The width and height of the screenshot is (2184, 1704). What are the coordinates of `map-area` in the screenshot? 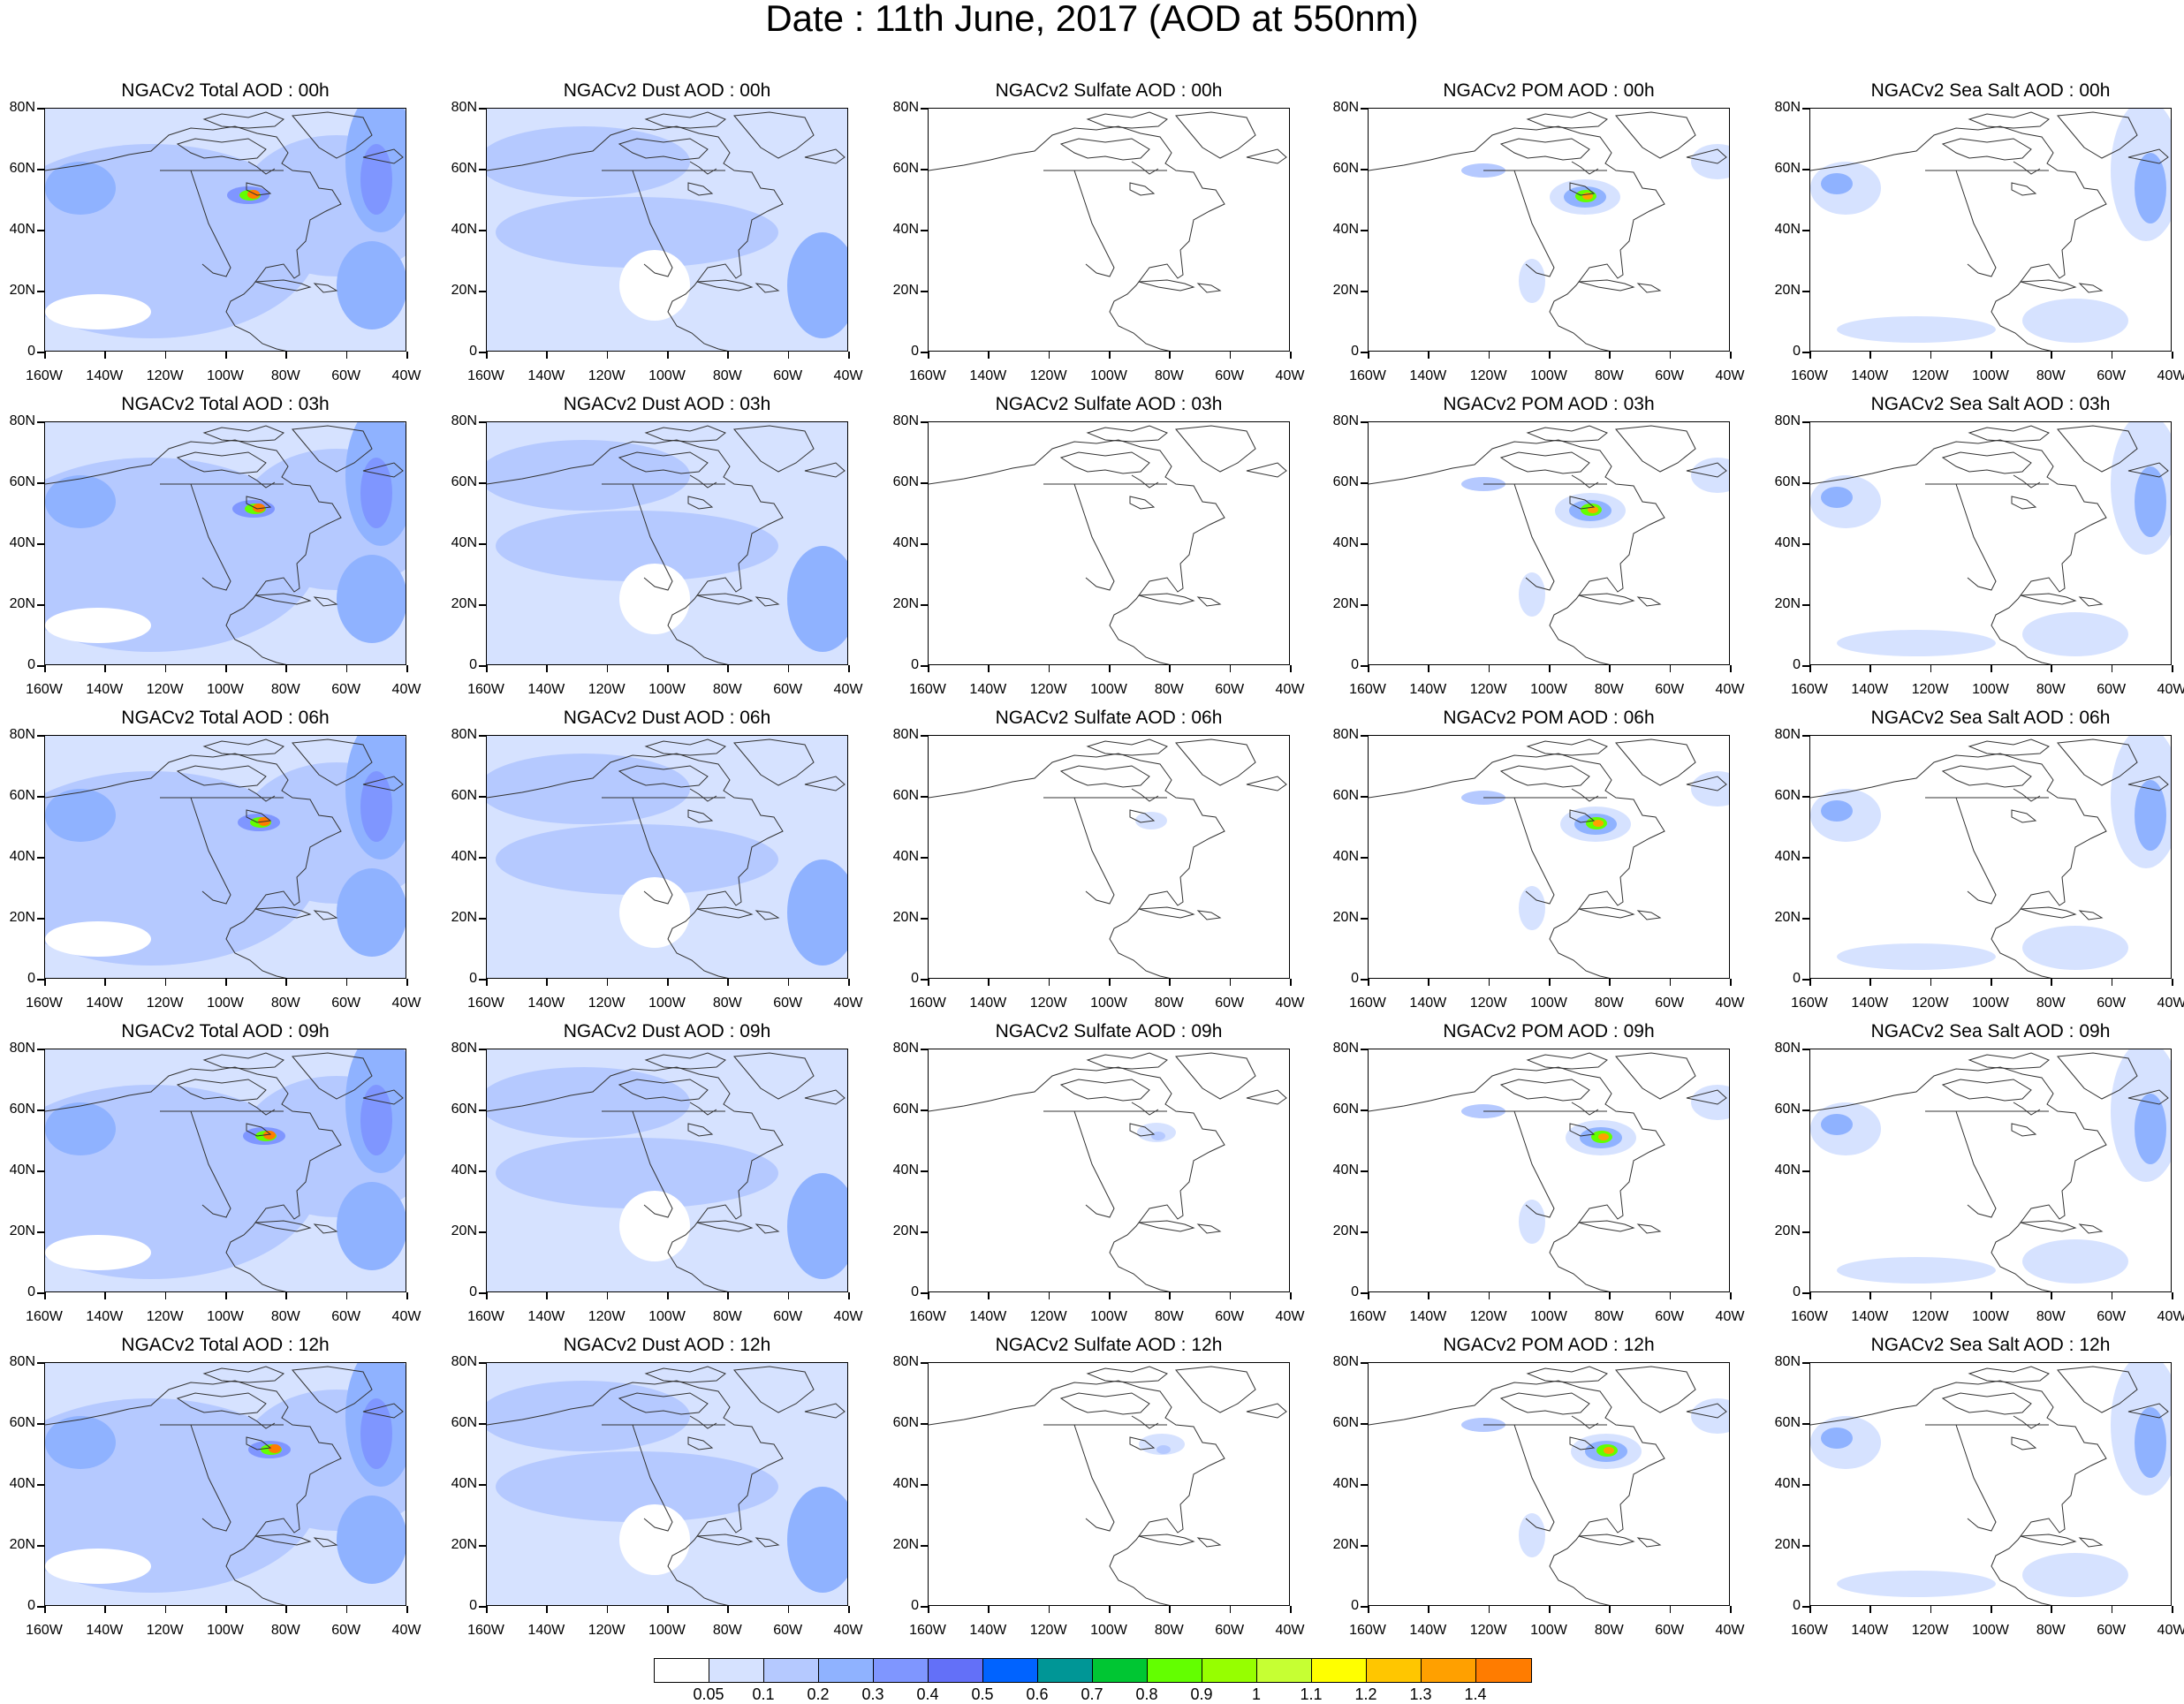 It's located at (1990, 857).